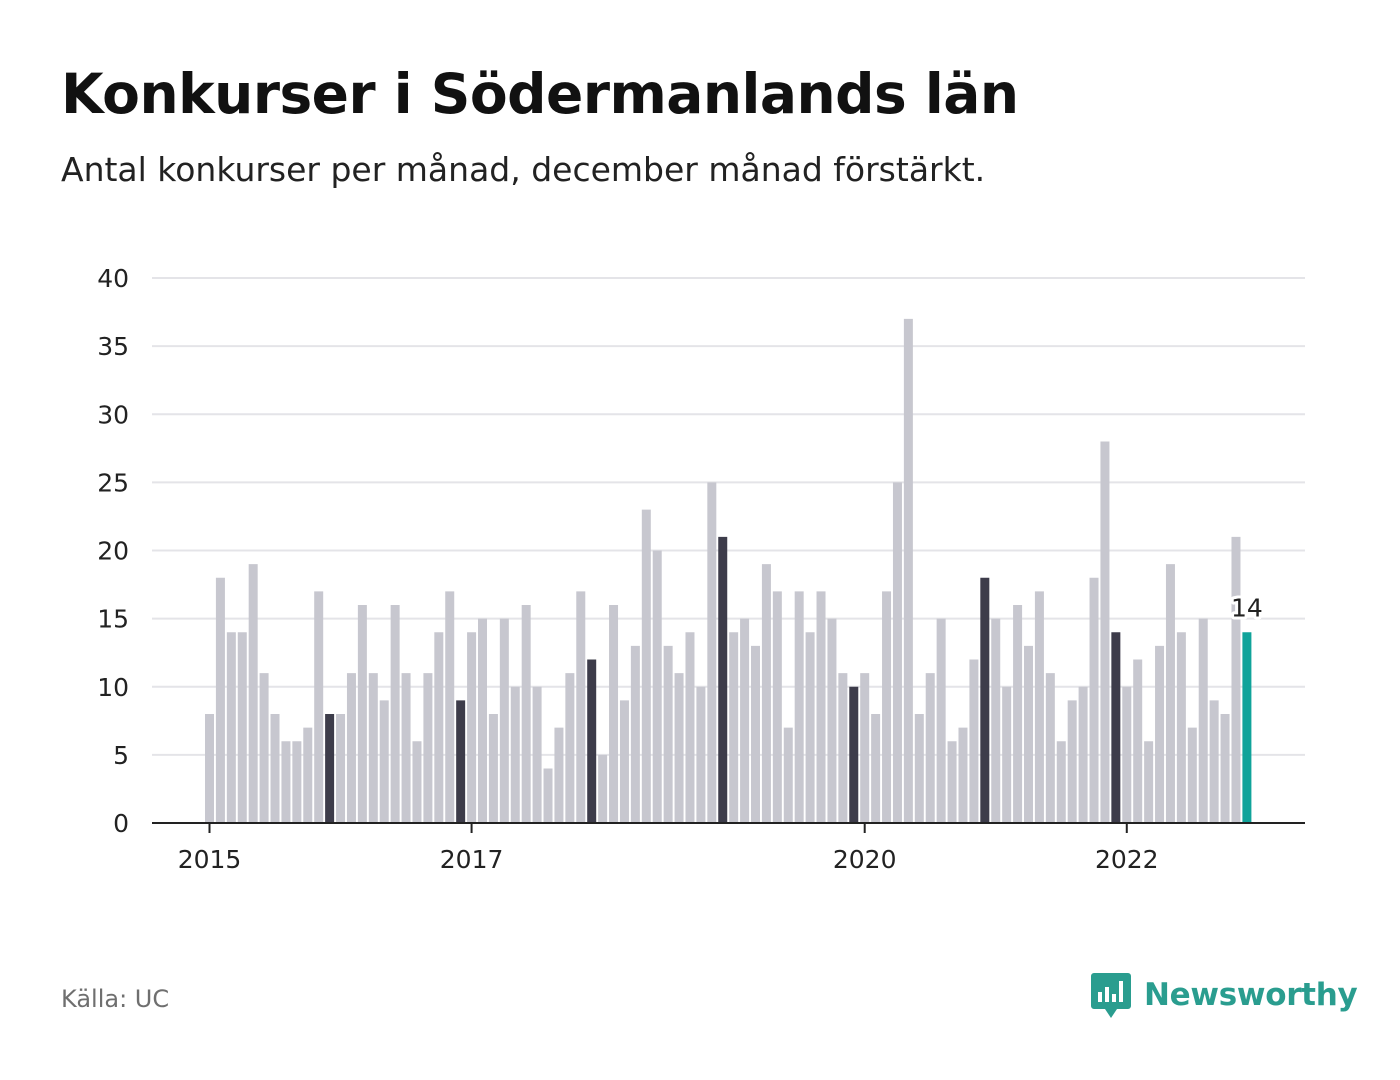 This screenshot has height=1080, width=1400. I want to click on y-tick-label: 10, so click(113, 687).